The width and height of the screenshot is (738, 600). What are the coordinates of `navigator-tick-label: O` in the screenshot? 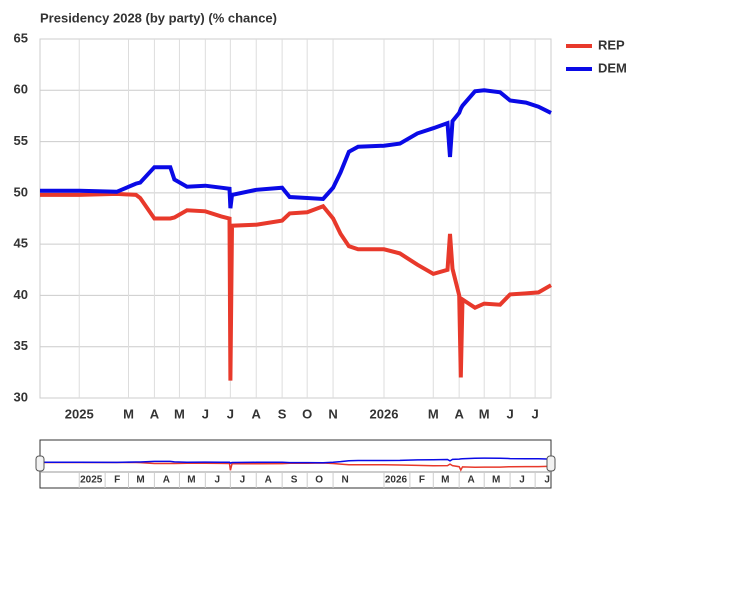 It's located at (319, 480).